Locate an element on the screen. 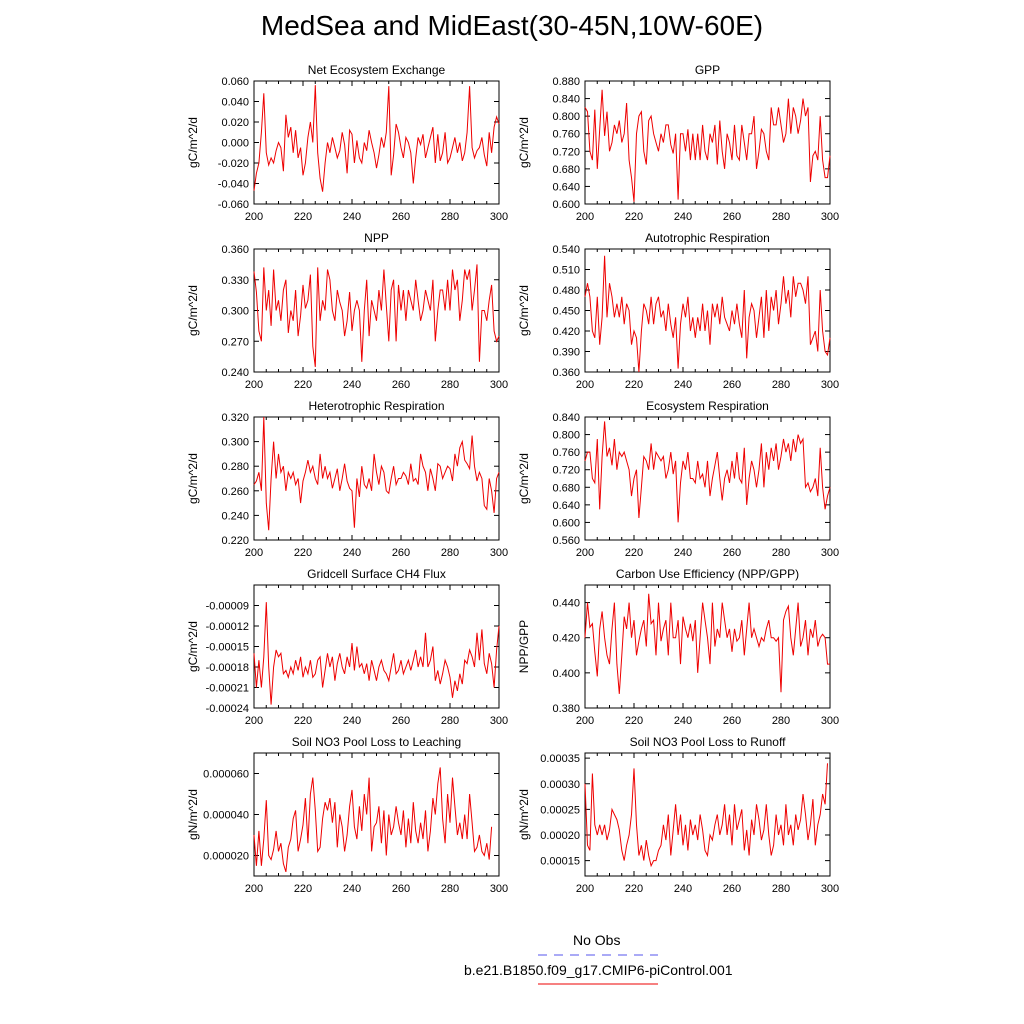 The height and width of the screenshot is (1024, 1024). y-tick-label: 0.00015 is located at coordinates (560, 862).